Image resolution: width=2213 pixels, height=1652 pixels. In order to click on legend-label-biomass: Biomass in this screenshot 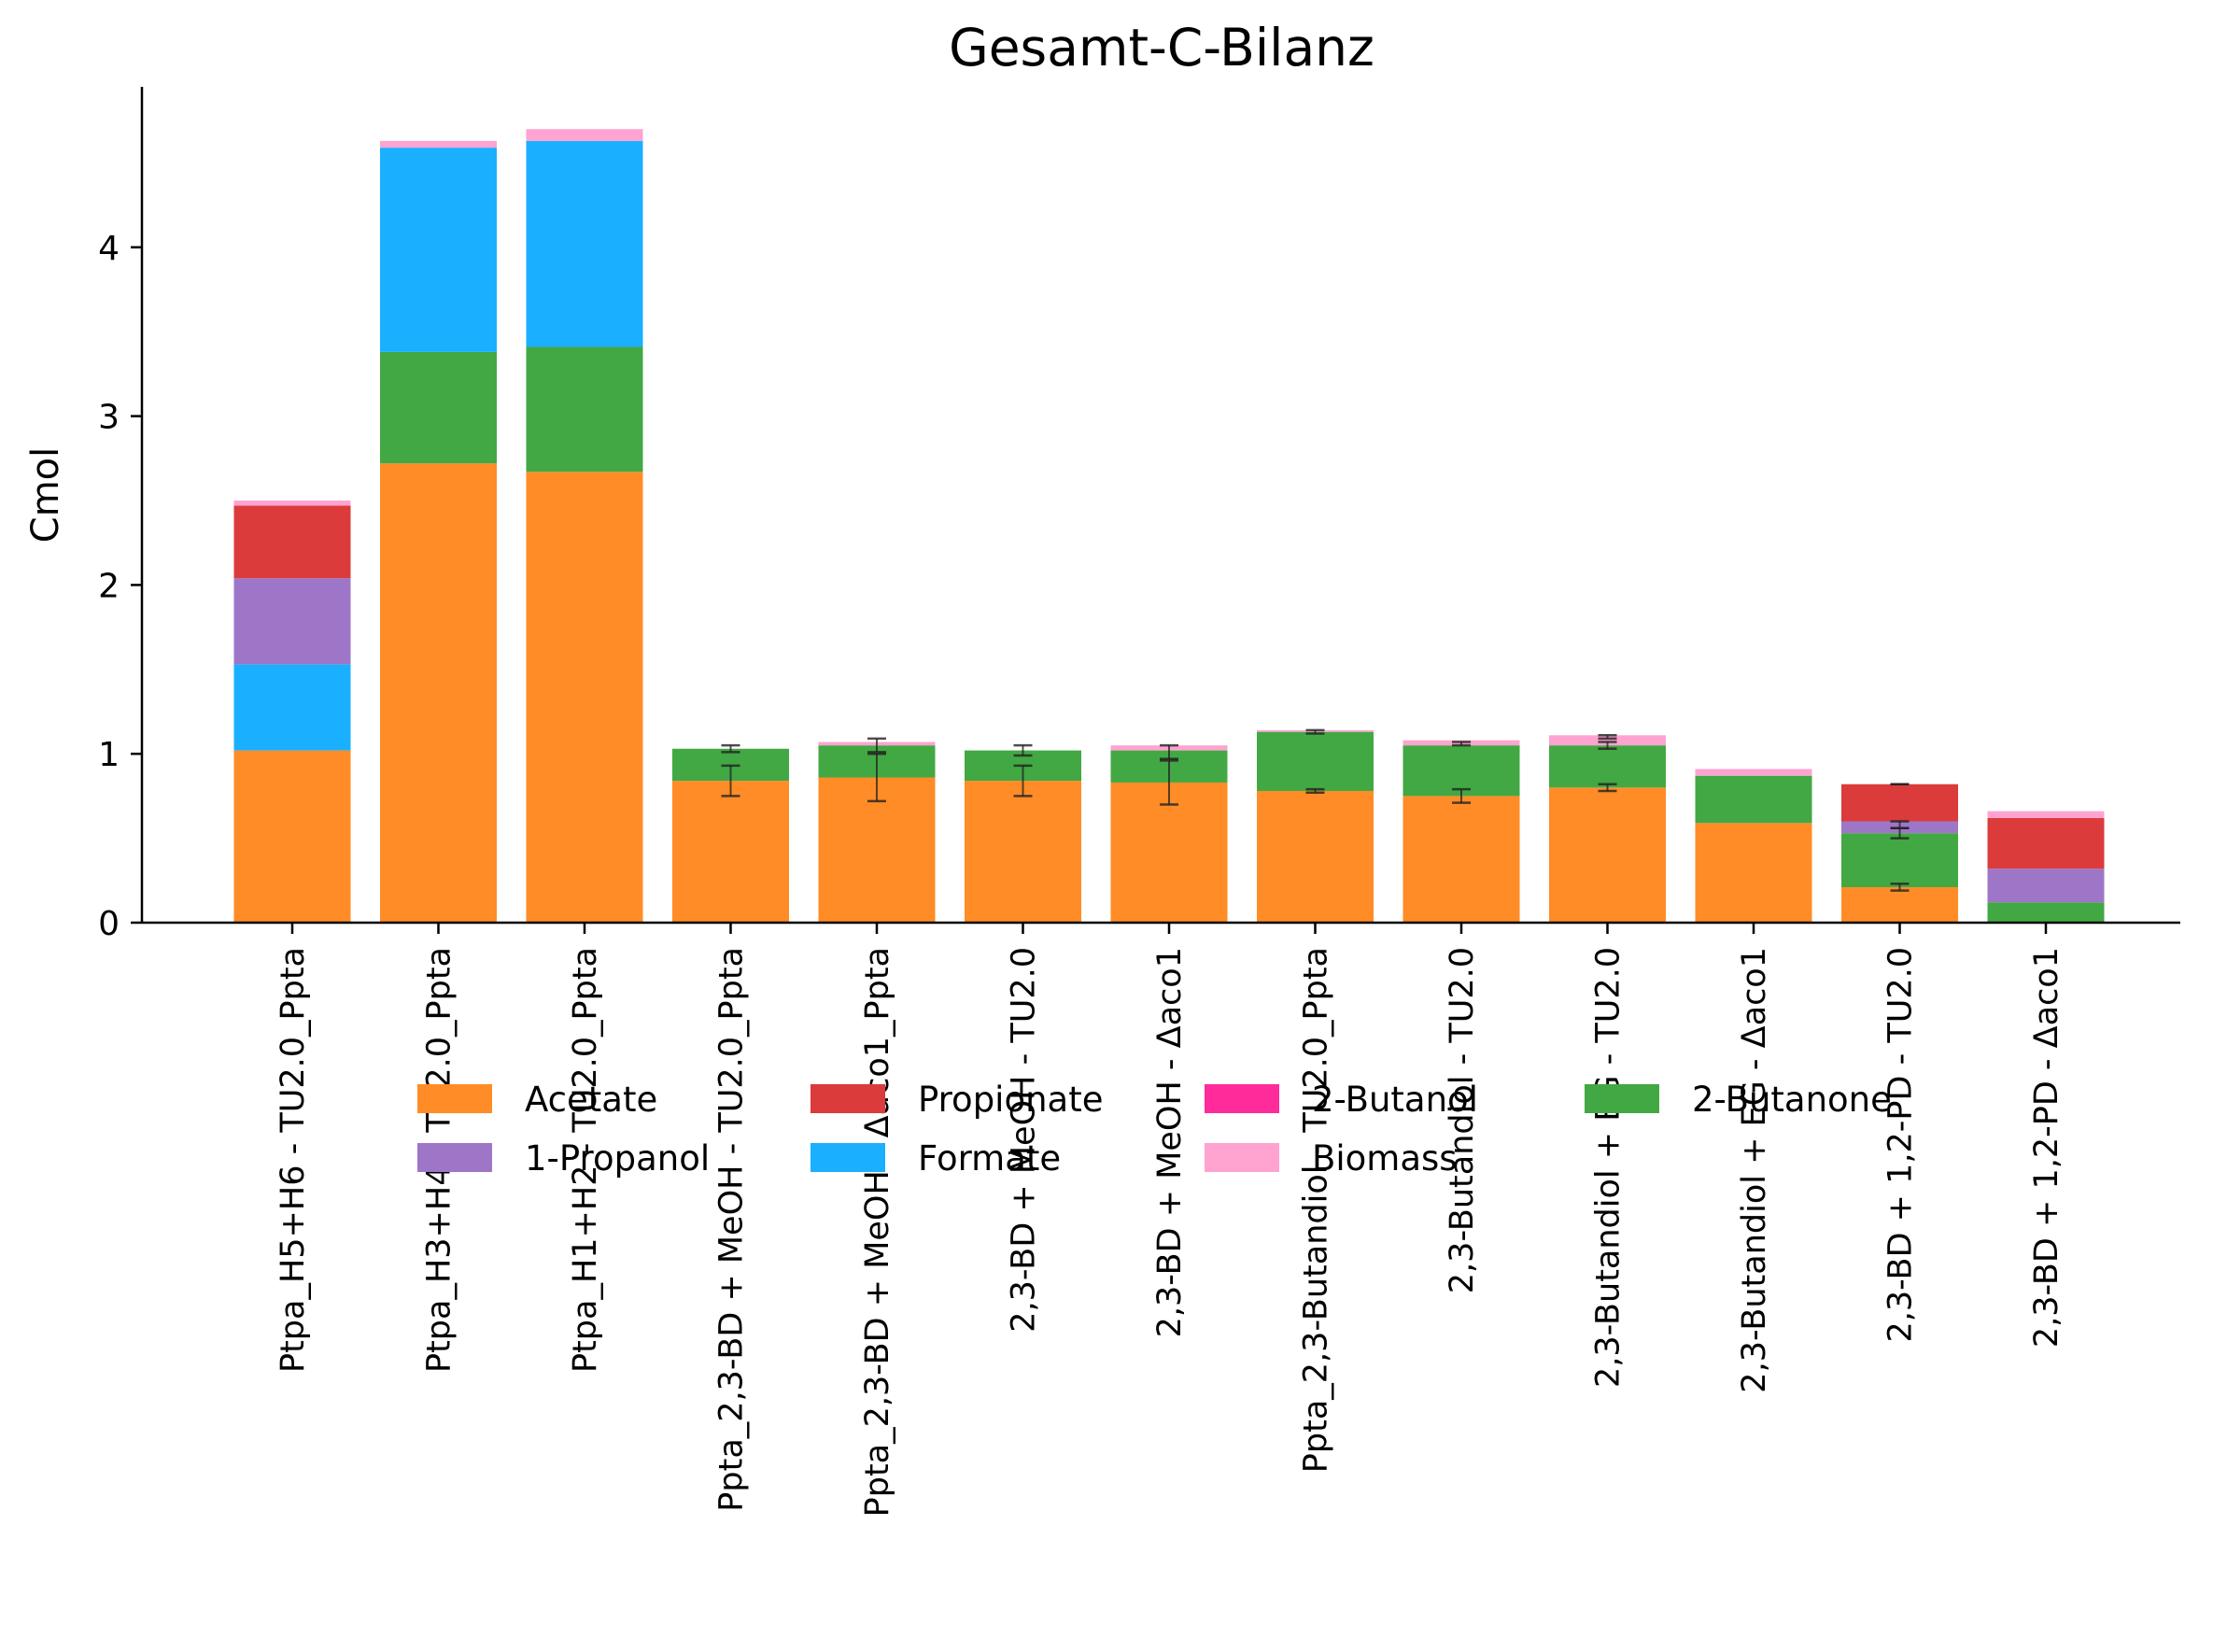, I will do `click(1385, 1158)`.